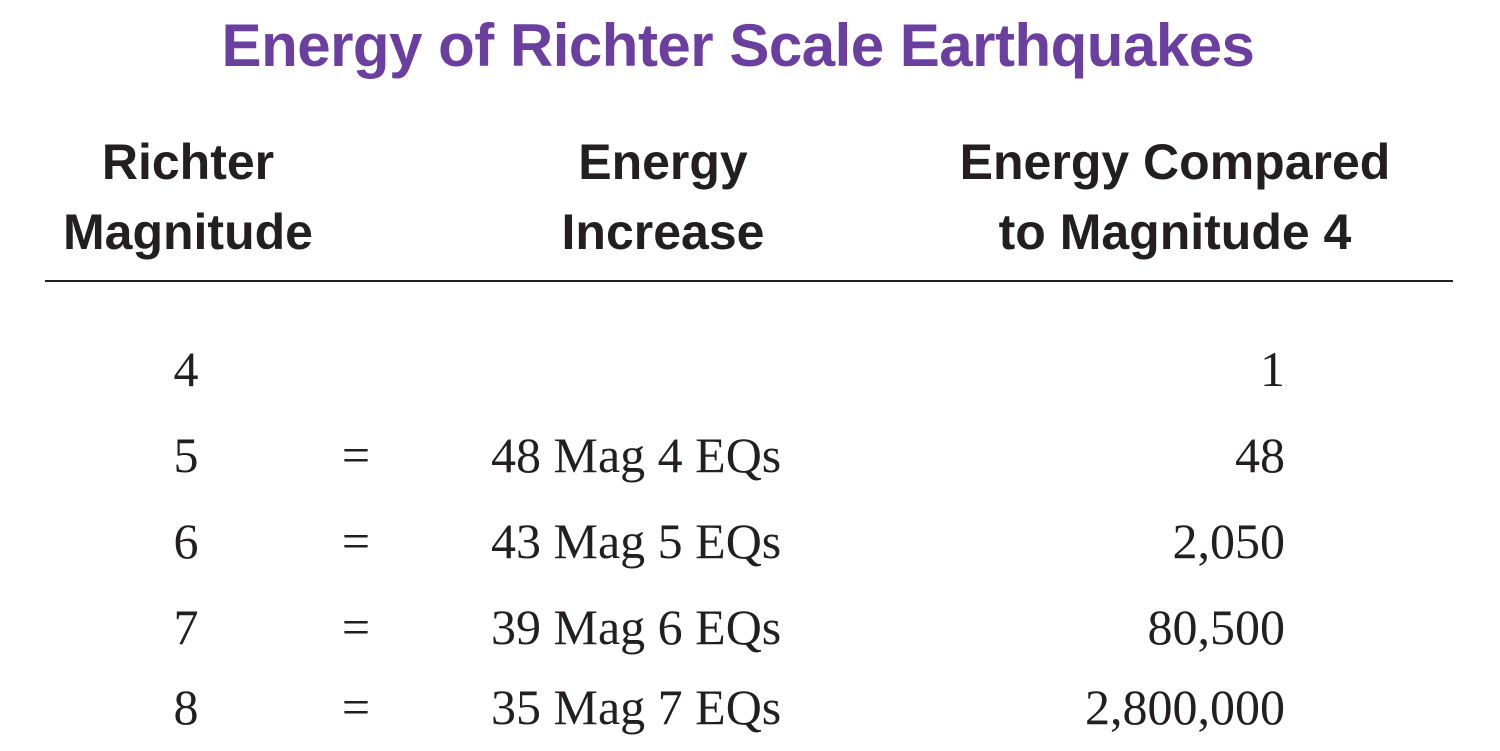 The image size is (1500, 751). I want to click on header-richter-magnitude: Richter Magnitude, so click(188, 197).